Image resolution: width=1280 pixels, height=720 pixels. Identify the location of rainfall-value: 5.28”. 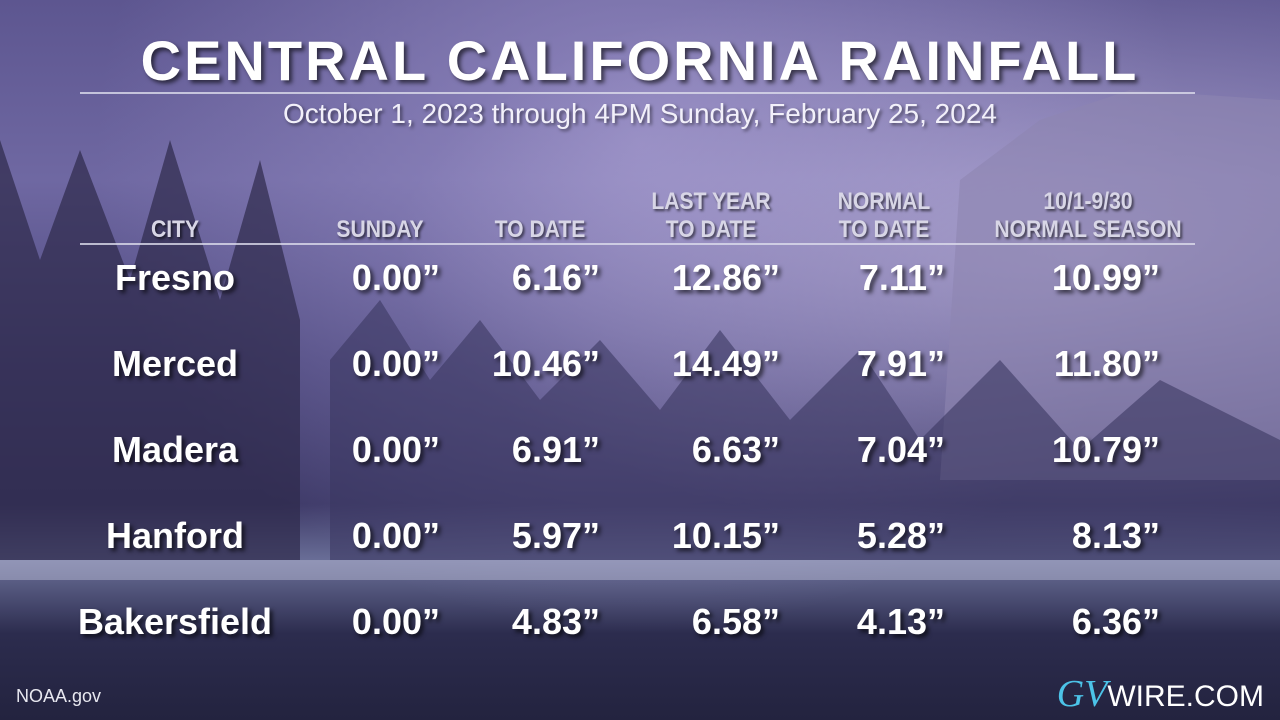
(900, 535).